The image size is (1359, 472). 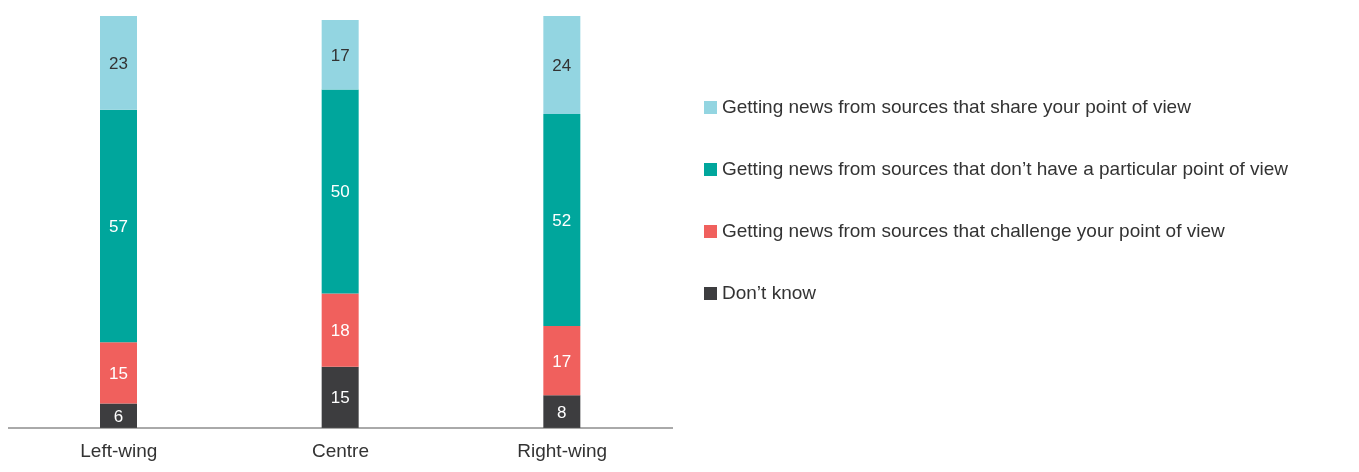 I want to click on data-label: 52, so click(x=562, y=220).